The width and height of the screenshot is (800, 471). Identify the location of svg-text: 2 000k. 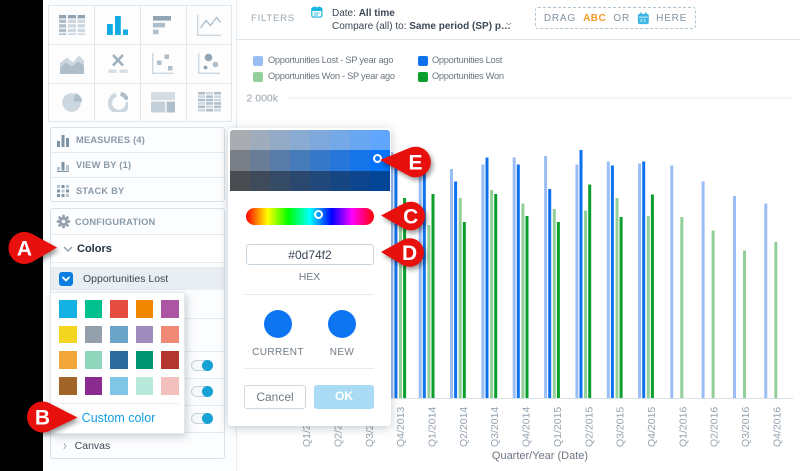
(262, 99).